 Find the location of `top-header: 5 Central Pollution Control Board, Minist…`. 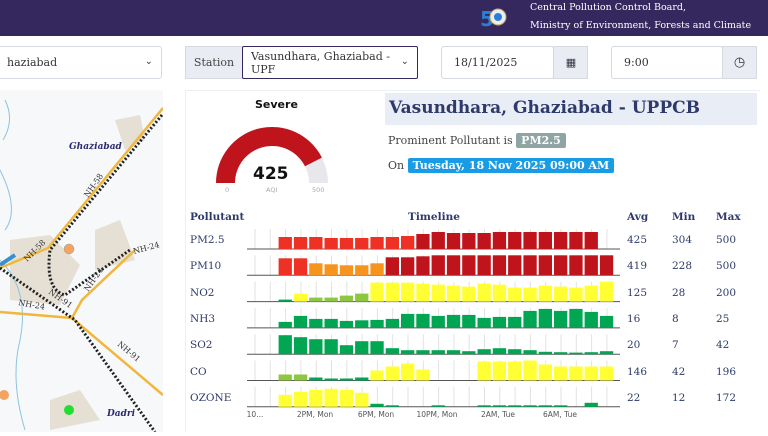

top-header: 5 Central Pollution Control Board, Minist… is located at coordinates (384, 23).